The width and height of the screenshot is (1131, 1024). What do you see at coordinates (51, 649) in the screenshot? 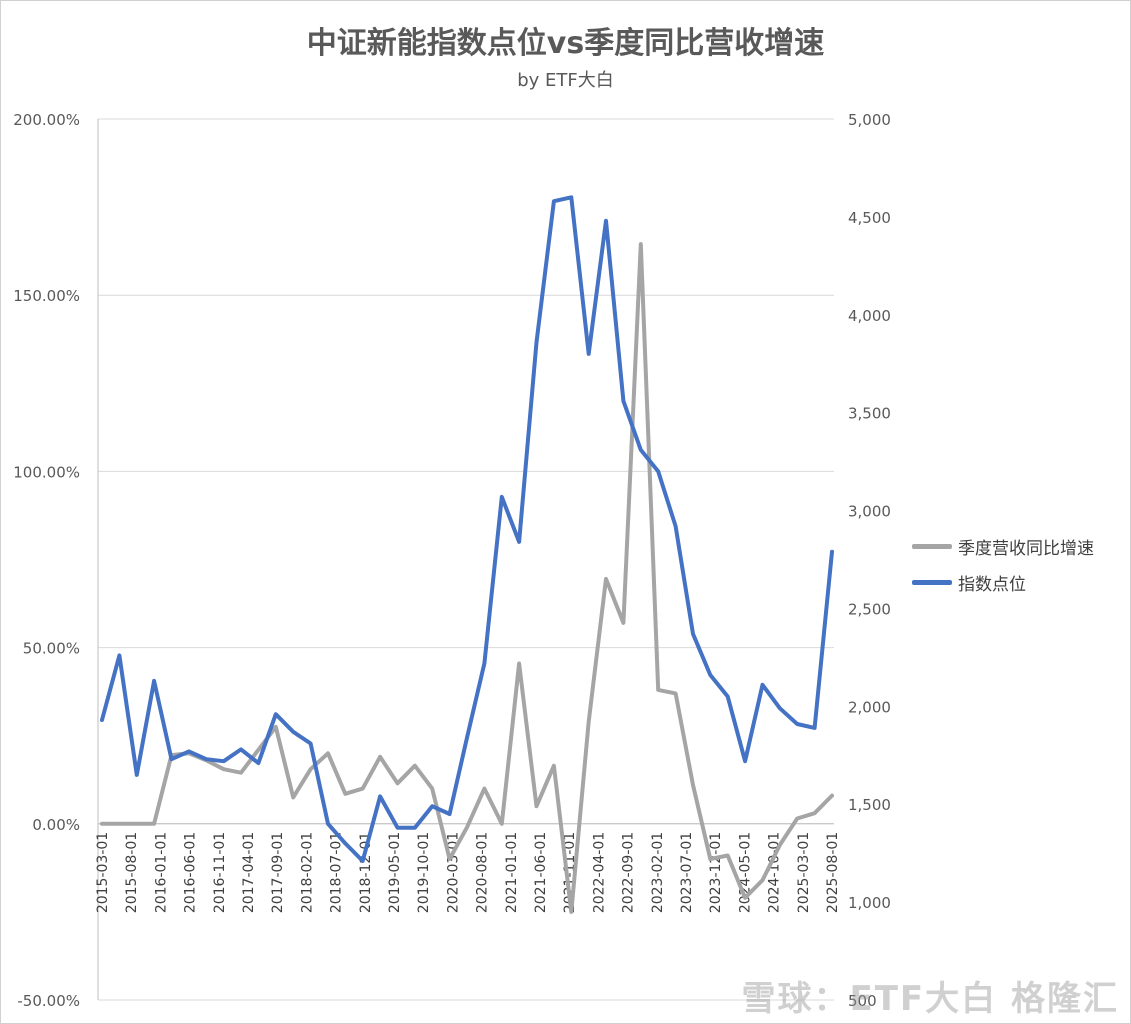
I see `y-left-tick-label: 50.00%` at bounding box center [51, 649].